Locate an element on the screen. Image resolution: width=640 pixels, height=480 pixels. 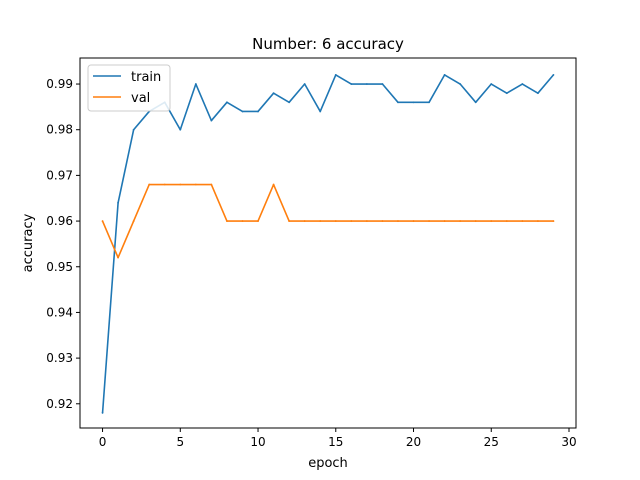
y-tick-label: 0.99 is located at coordinates (59, 84).